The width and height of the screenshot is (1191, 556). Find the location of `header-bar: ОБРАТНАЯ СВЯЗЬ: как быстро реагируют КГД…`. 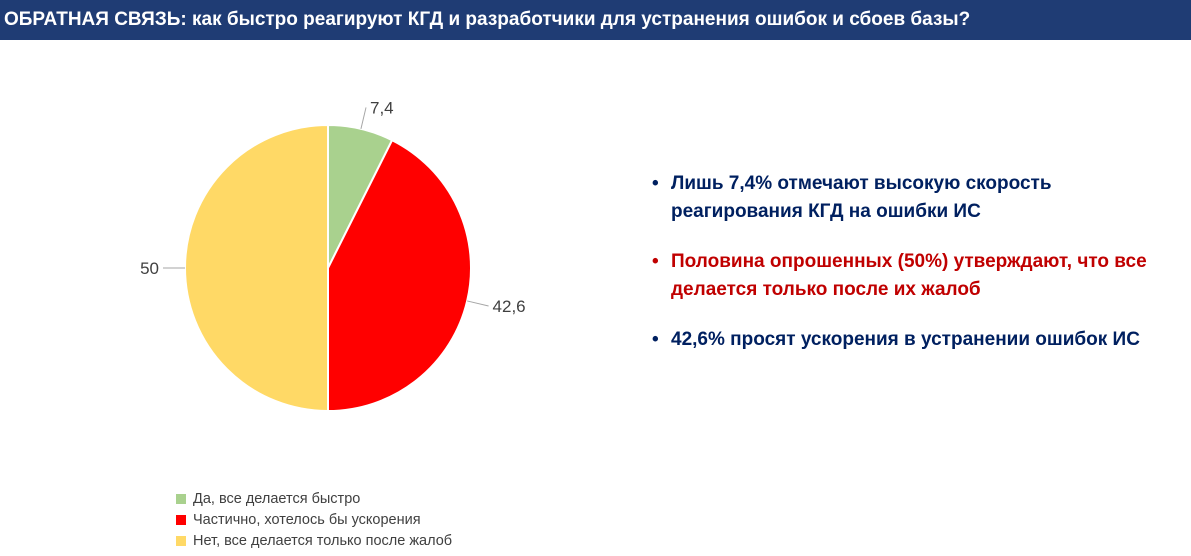

header-bar: ОБРАТНАЯ СВЯЗЬ: как быстро реагируют КГД… is located at coordinates (595, 20).